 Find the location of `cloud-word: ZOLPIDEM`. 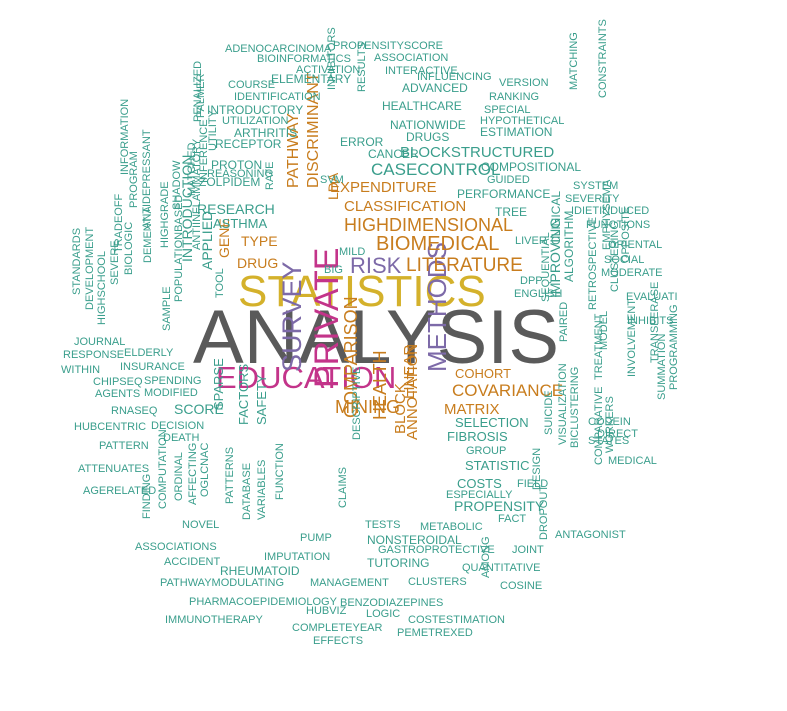

cloud-word: ZOLPIDEM is located at coordinates (230, 182).